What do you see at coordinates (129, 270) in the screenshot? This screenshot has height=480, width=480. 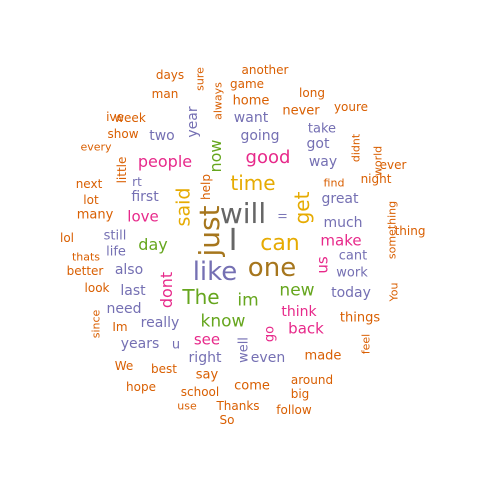 I see `cloud-word: also` at bounding box center [129, 270].